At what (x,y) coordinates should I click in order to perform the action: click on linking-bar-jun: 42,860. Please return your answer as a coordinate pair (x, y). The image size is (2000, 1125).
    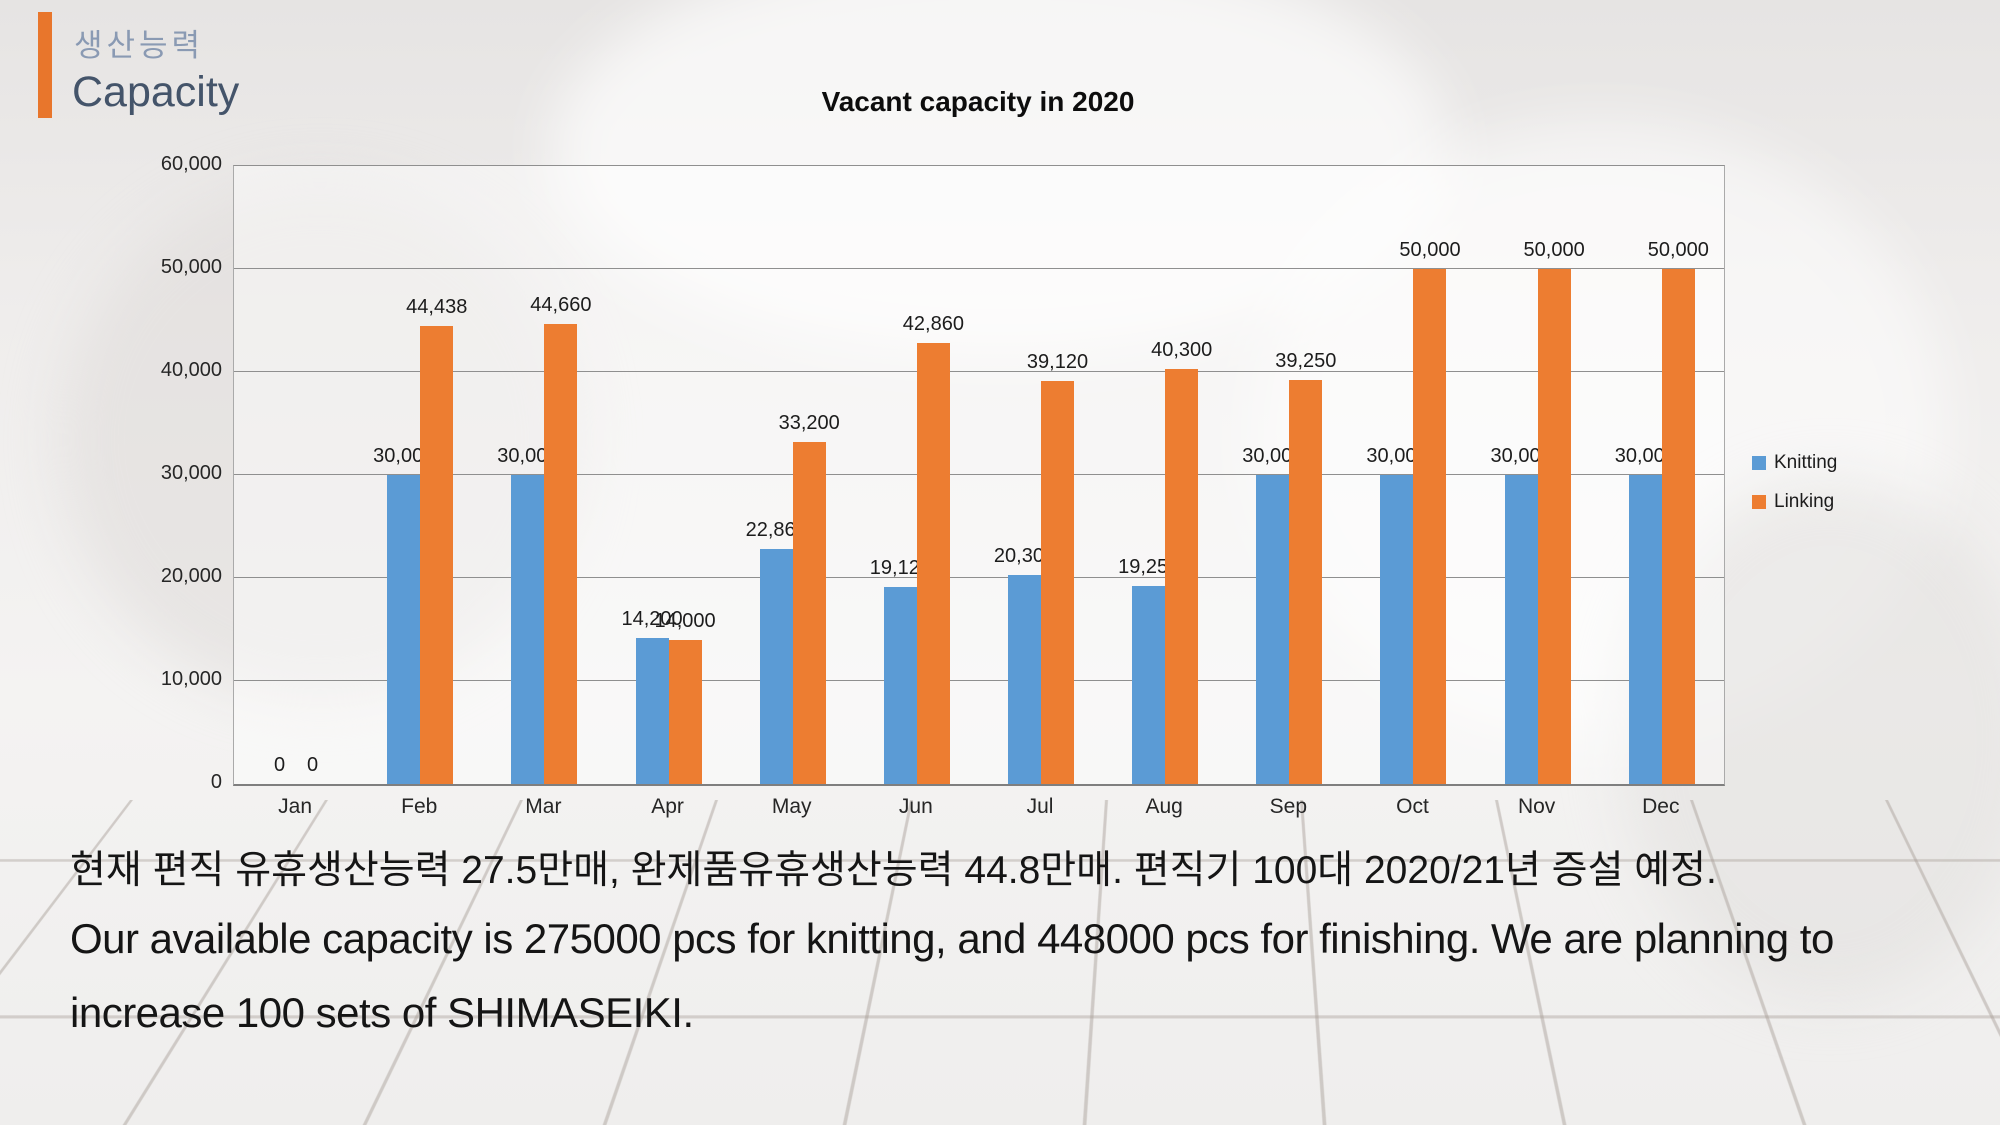
    Looking at the image, I should click on (933, 548).